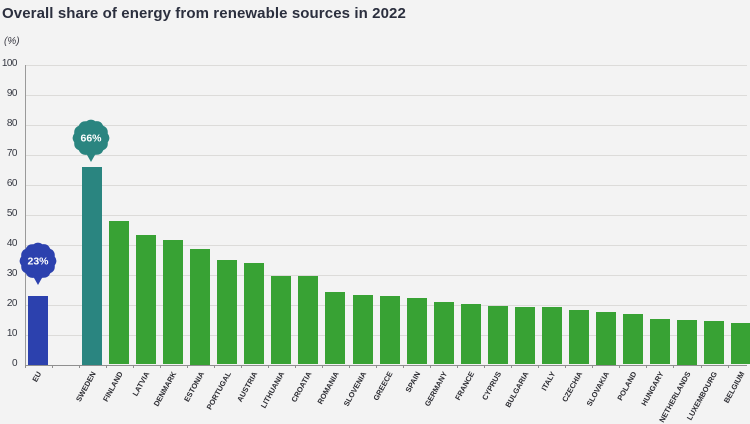 This screenshot has width=750, height=424. I want to click on svg-text: 66%, so click(91, 139).